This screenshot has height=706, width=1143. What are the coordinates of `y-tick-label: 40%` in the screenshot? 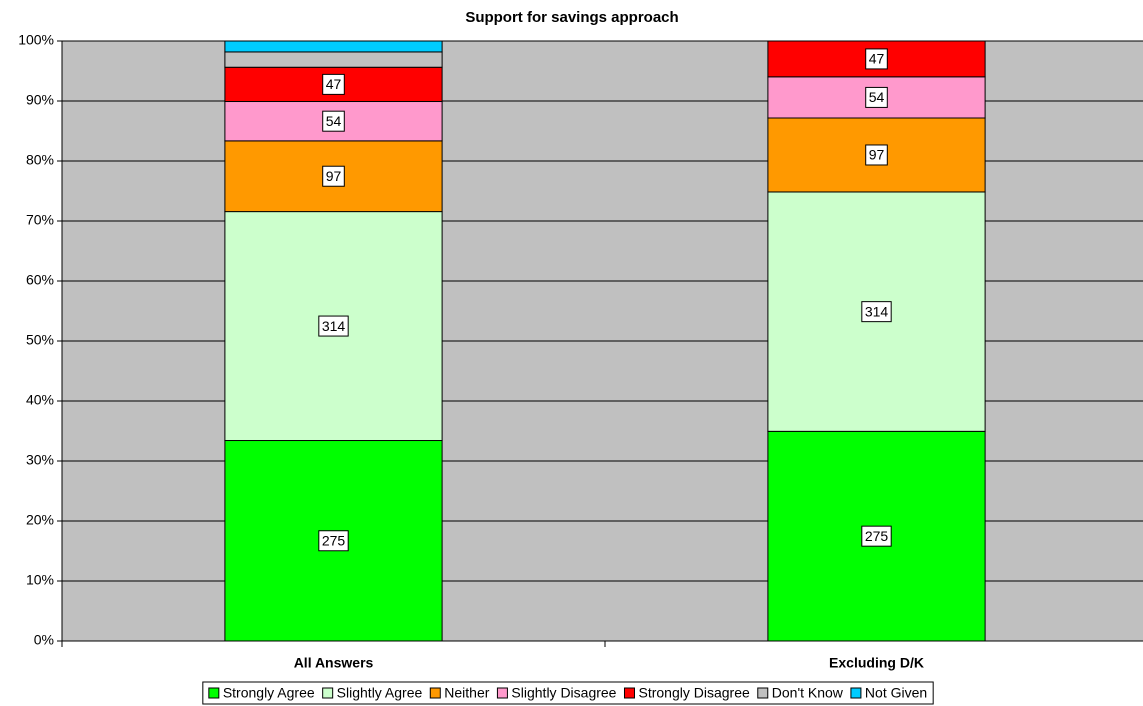 It's located at (40, 400).